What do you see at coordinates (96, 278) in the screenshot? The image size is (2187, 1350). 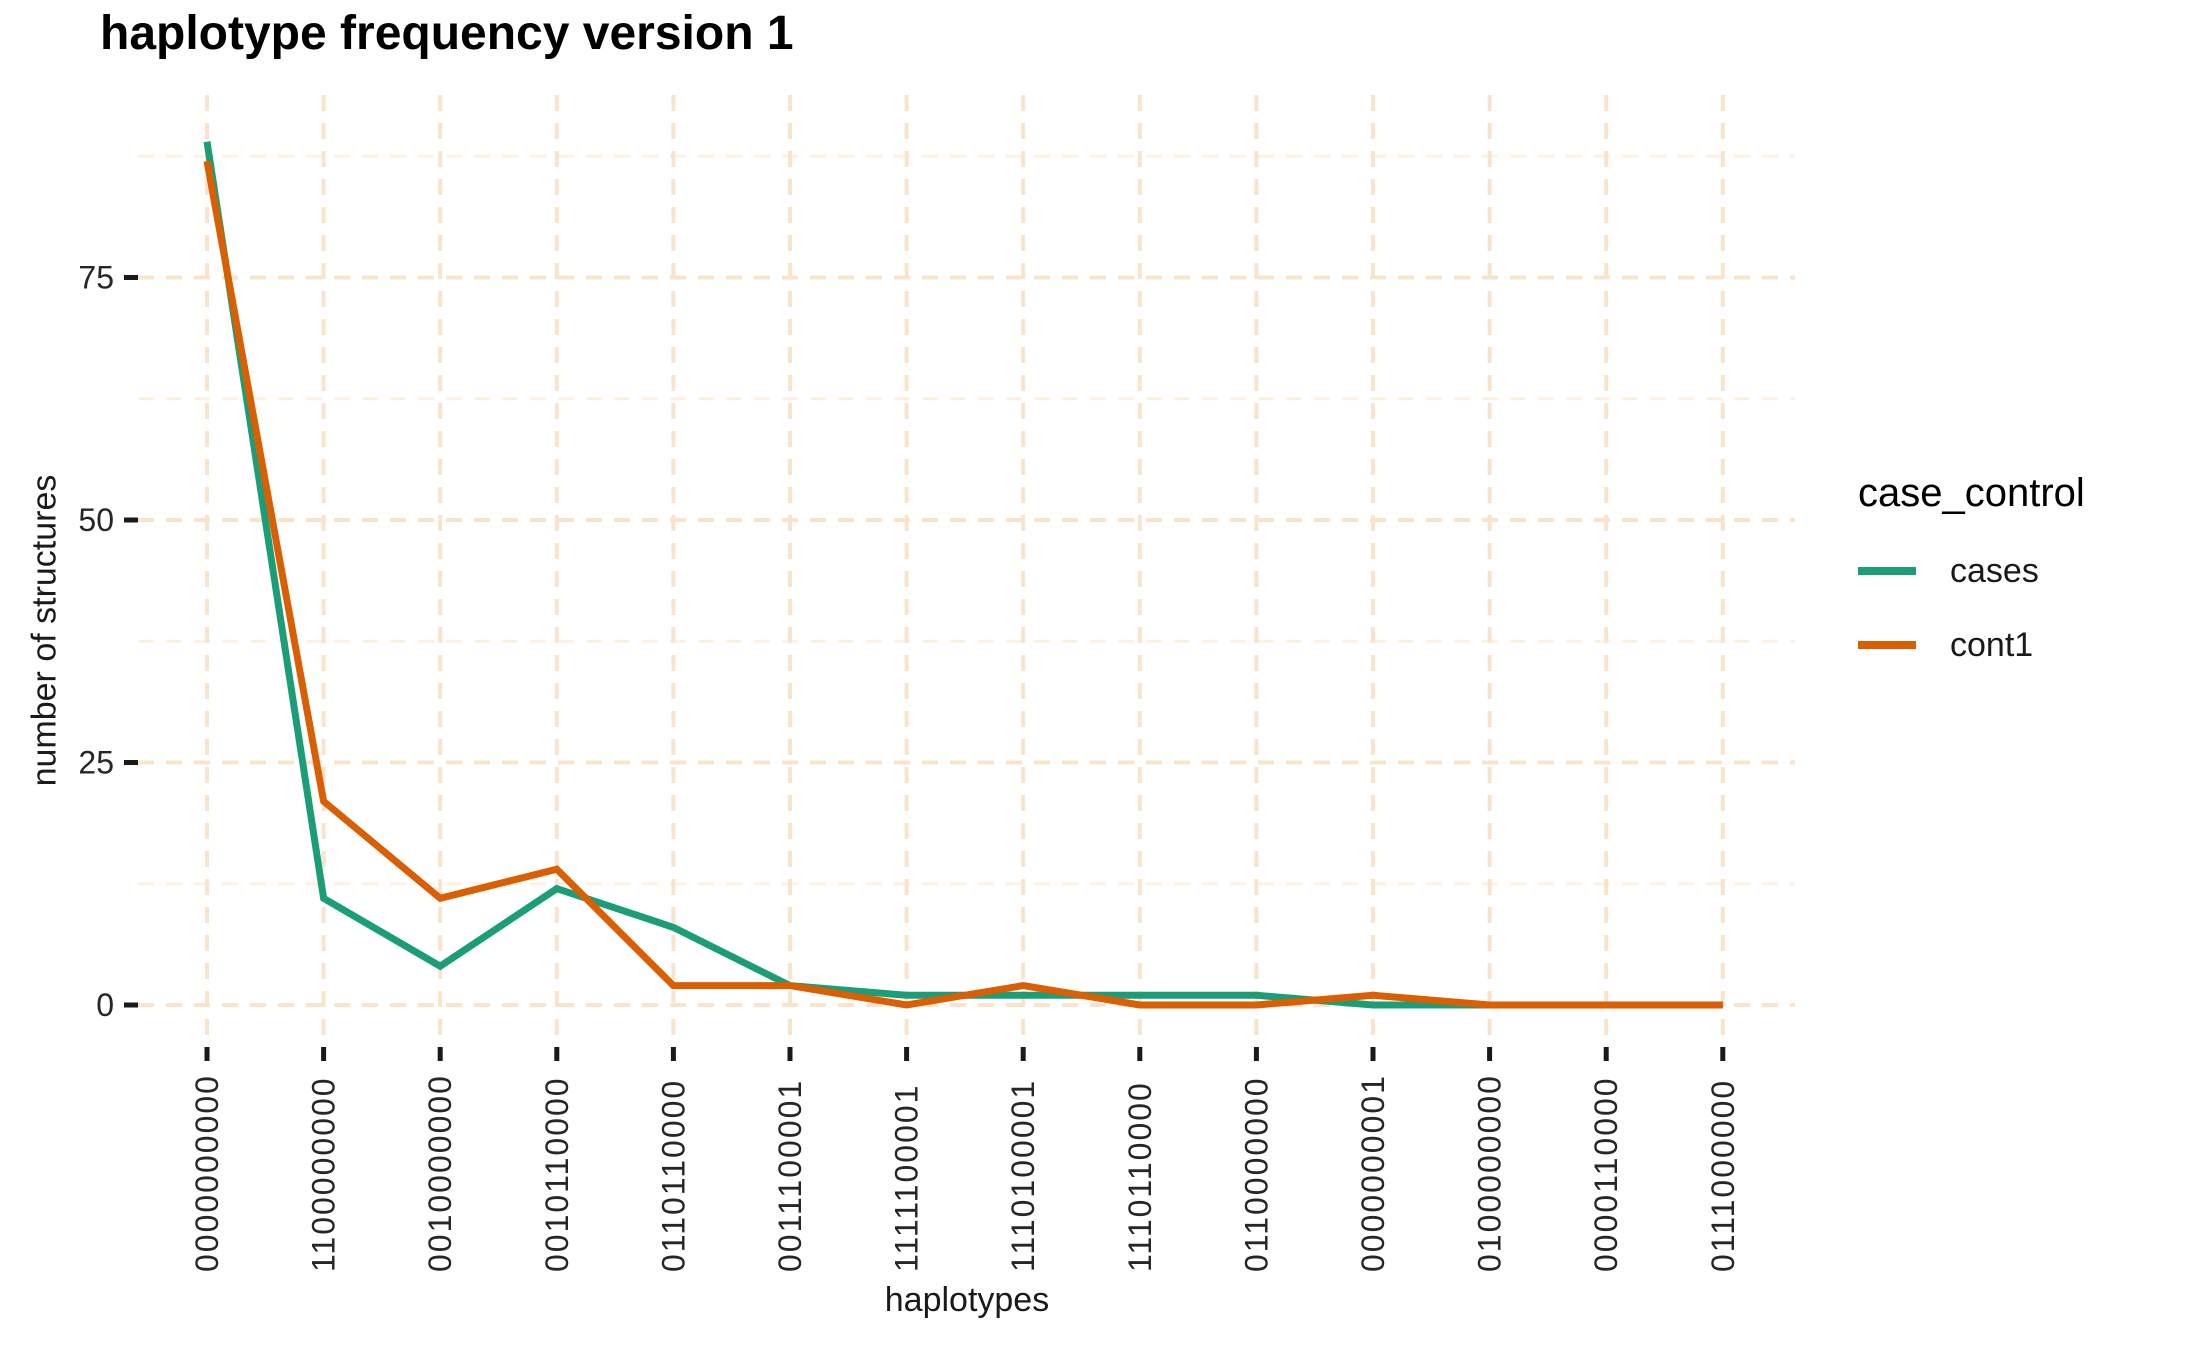 I see `y-tick-label: 75` at bounding box center [96, 278].